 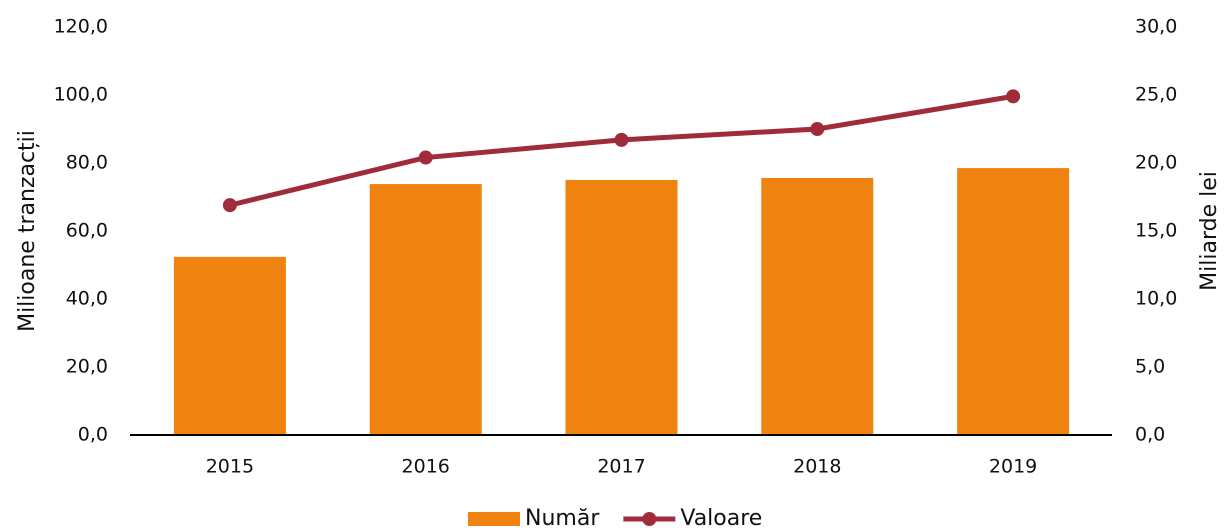 I want to click on y-tick-label: 120,0, so click(x=81, y=27).